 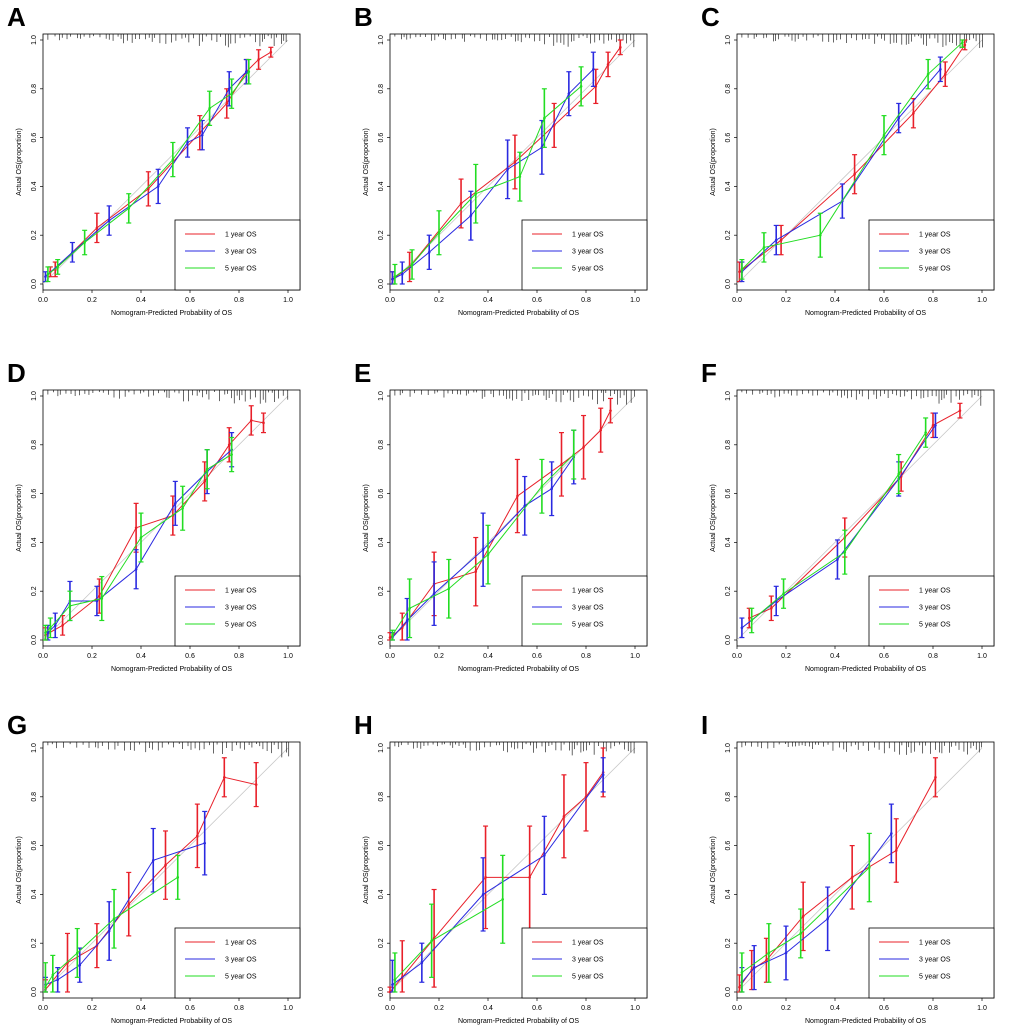 What do you see at coordinates (935, 960) in the screenshot?
I see `panel-i-legend-label: 3 year OS` at bounding box center [935, 960].